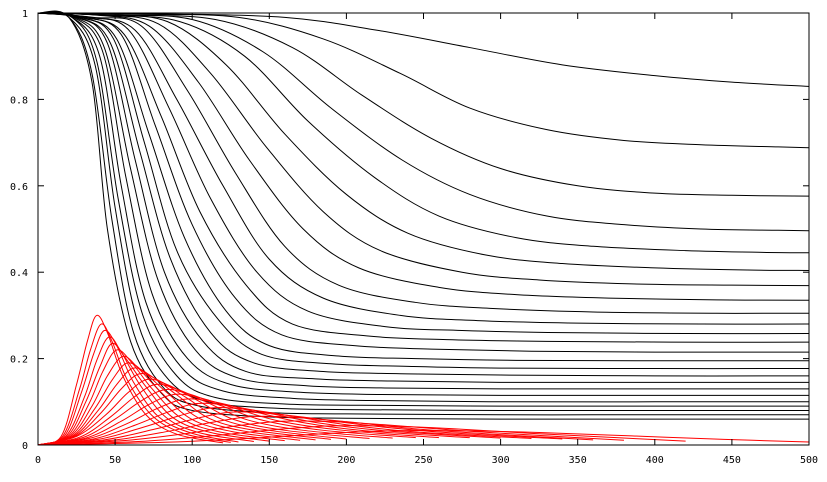  Describe the element at coordinates (38, 460) in the screenshot. I see `x-tick-label: 0` at that location.